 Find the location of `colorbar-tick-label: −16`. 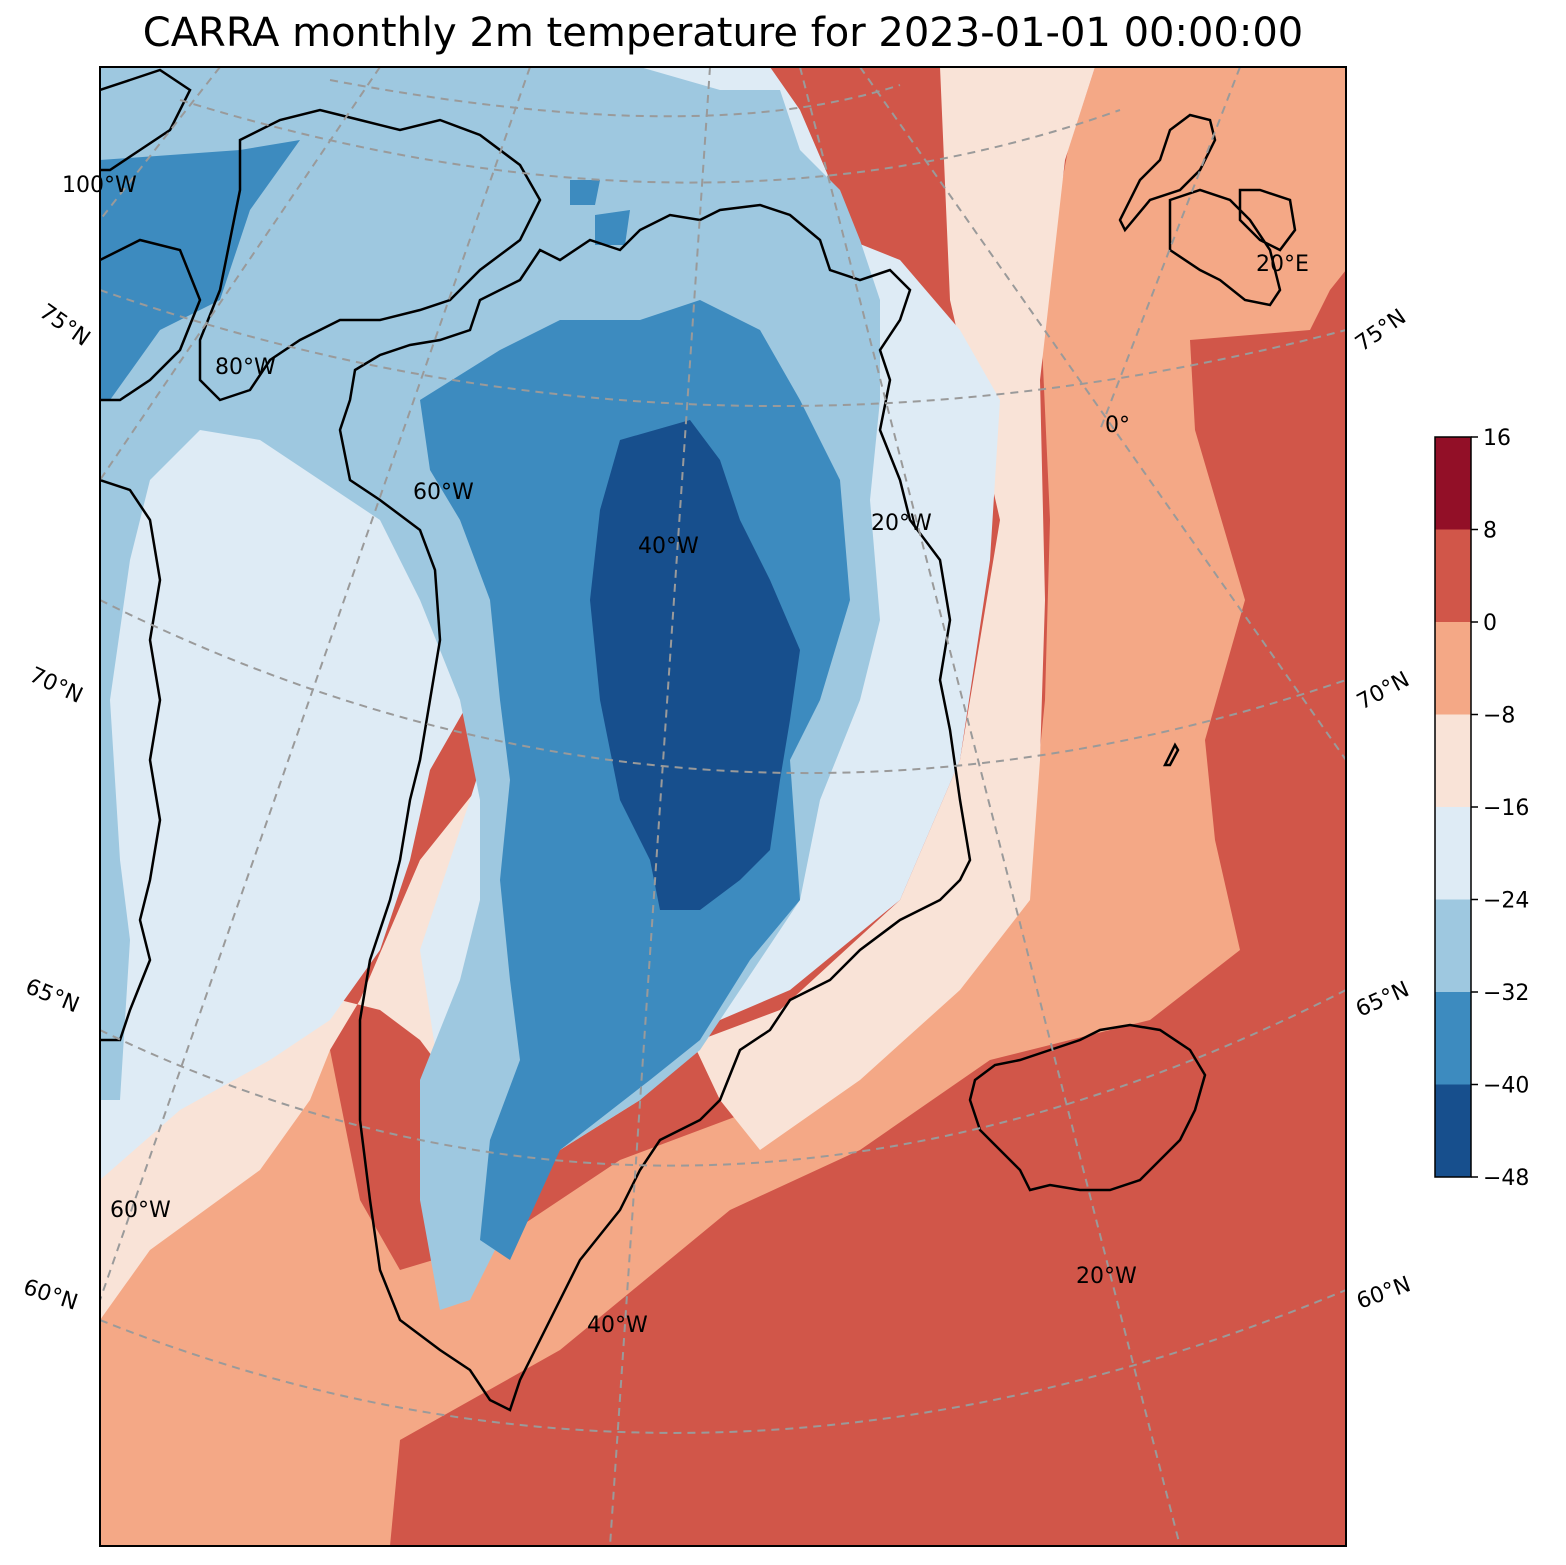

colorbar-tick-label: −16 is located at coordinates (1506, 808).